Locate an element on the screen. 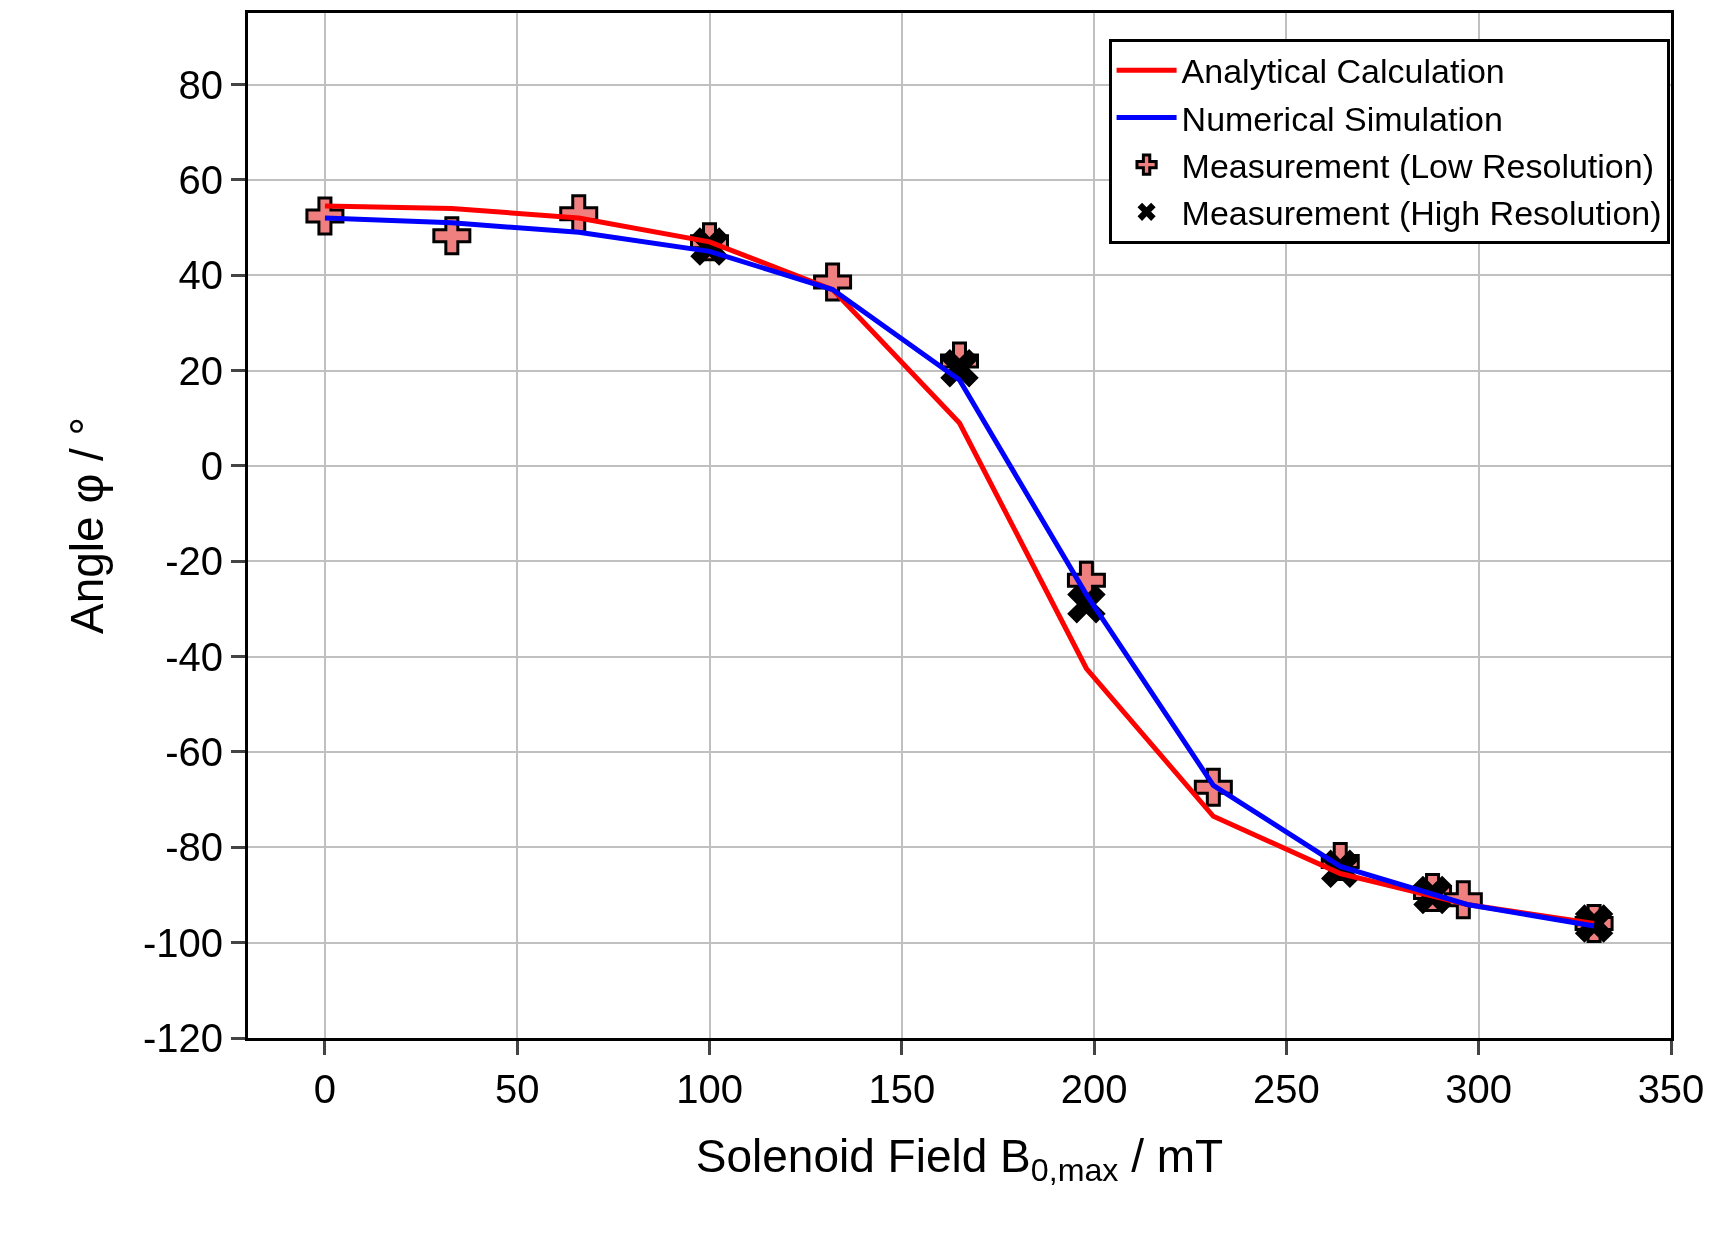  x-tick-label: 150 is located at coordinates (902, 1089).